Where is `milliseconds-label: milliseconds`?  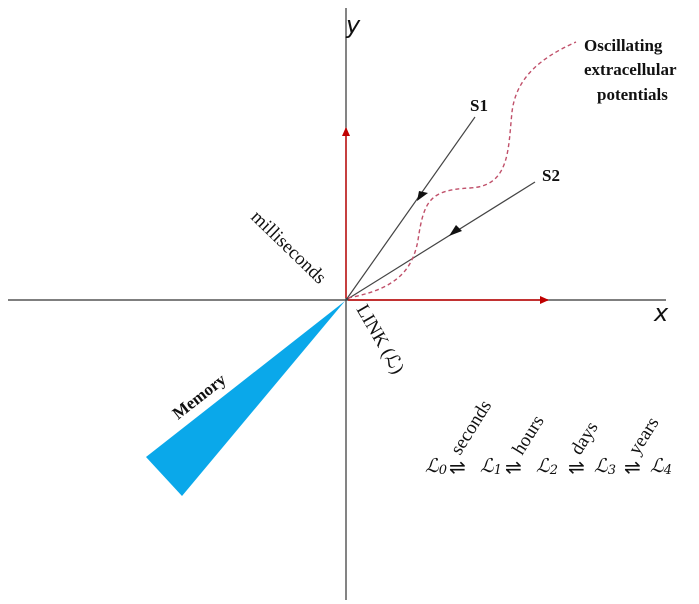
milliseconds-label: milliseconds is located at coordinates (289, 247).